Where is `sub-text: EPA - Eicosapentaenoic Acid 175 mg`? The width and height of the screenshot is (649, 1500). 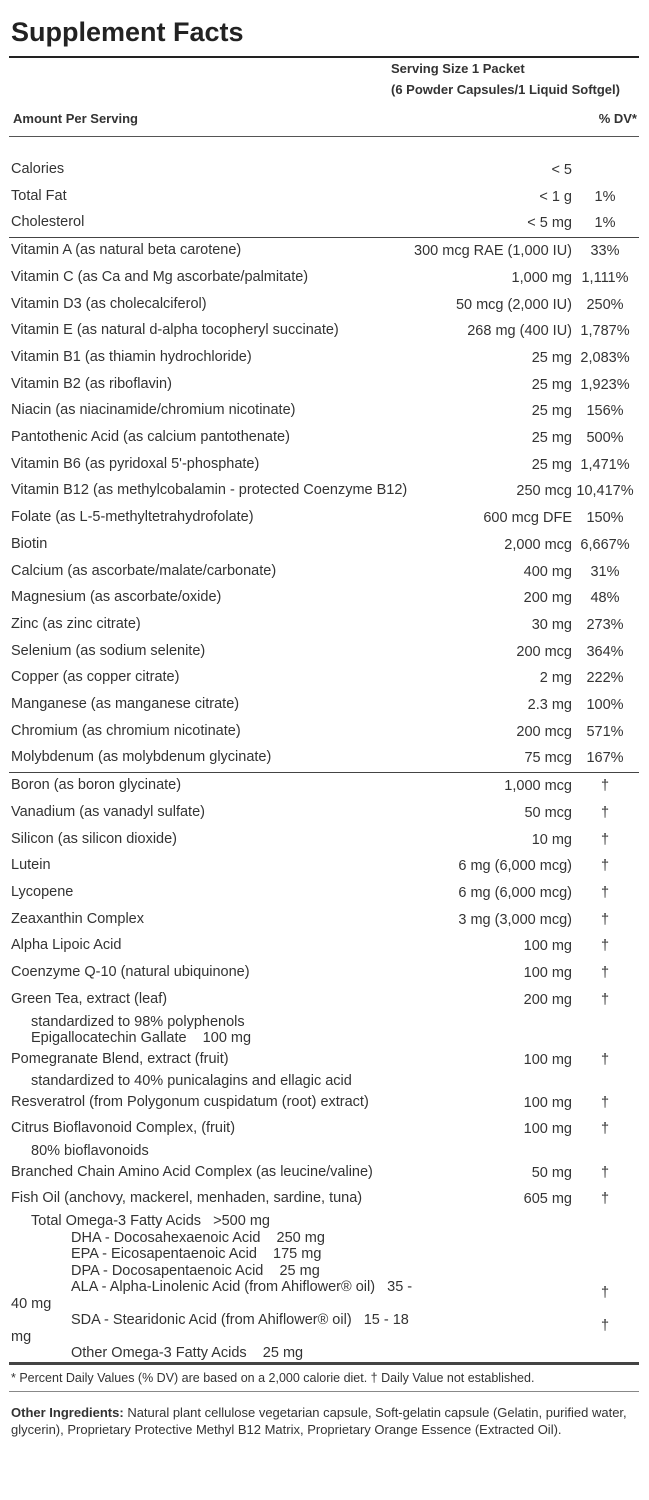 sub-text: EPA - Eicosapentaenoic Acid 175 mg is located at coordinates (196, 1254).